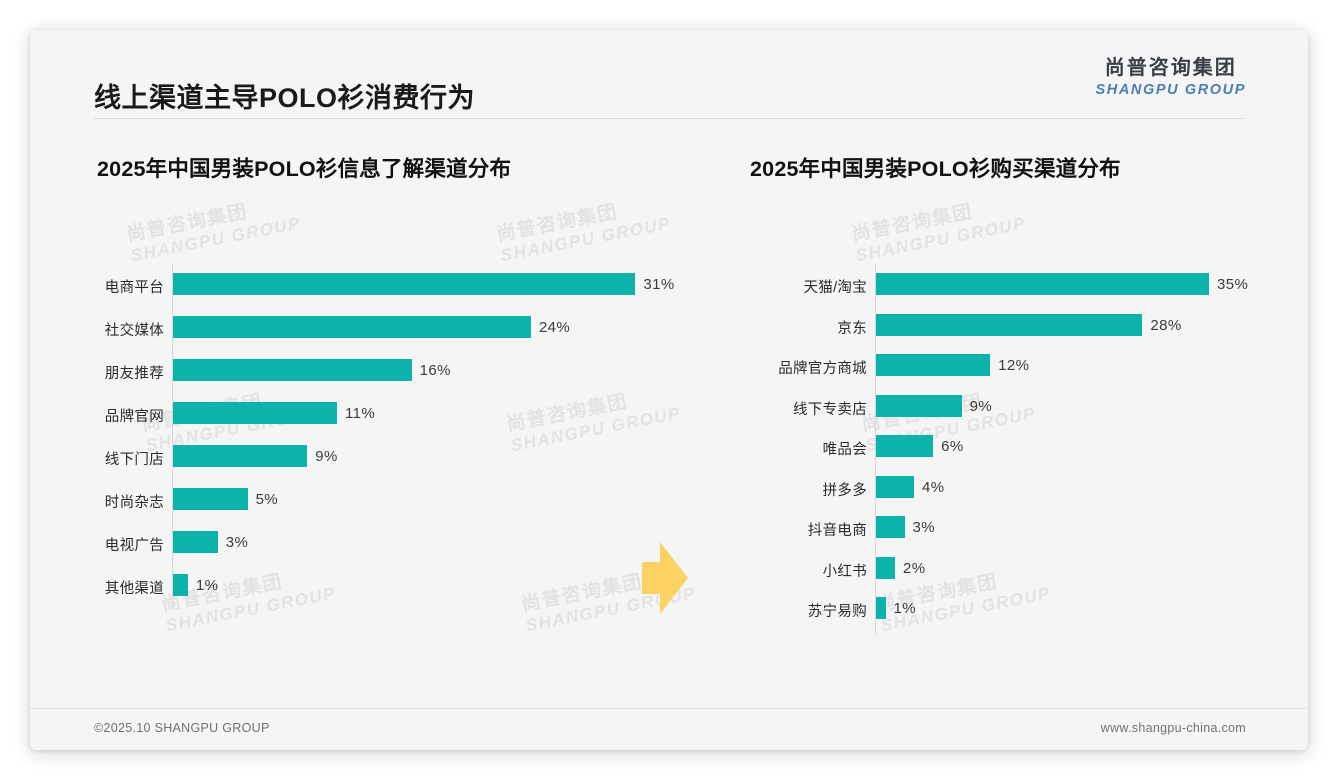 This screenshot has height=780, width=1340. I want to click on bar-value-label: 12%, so click(1014, 365).